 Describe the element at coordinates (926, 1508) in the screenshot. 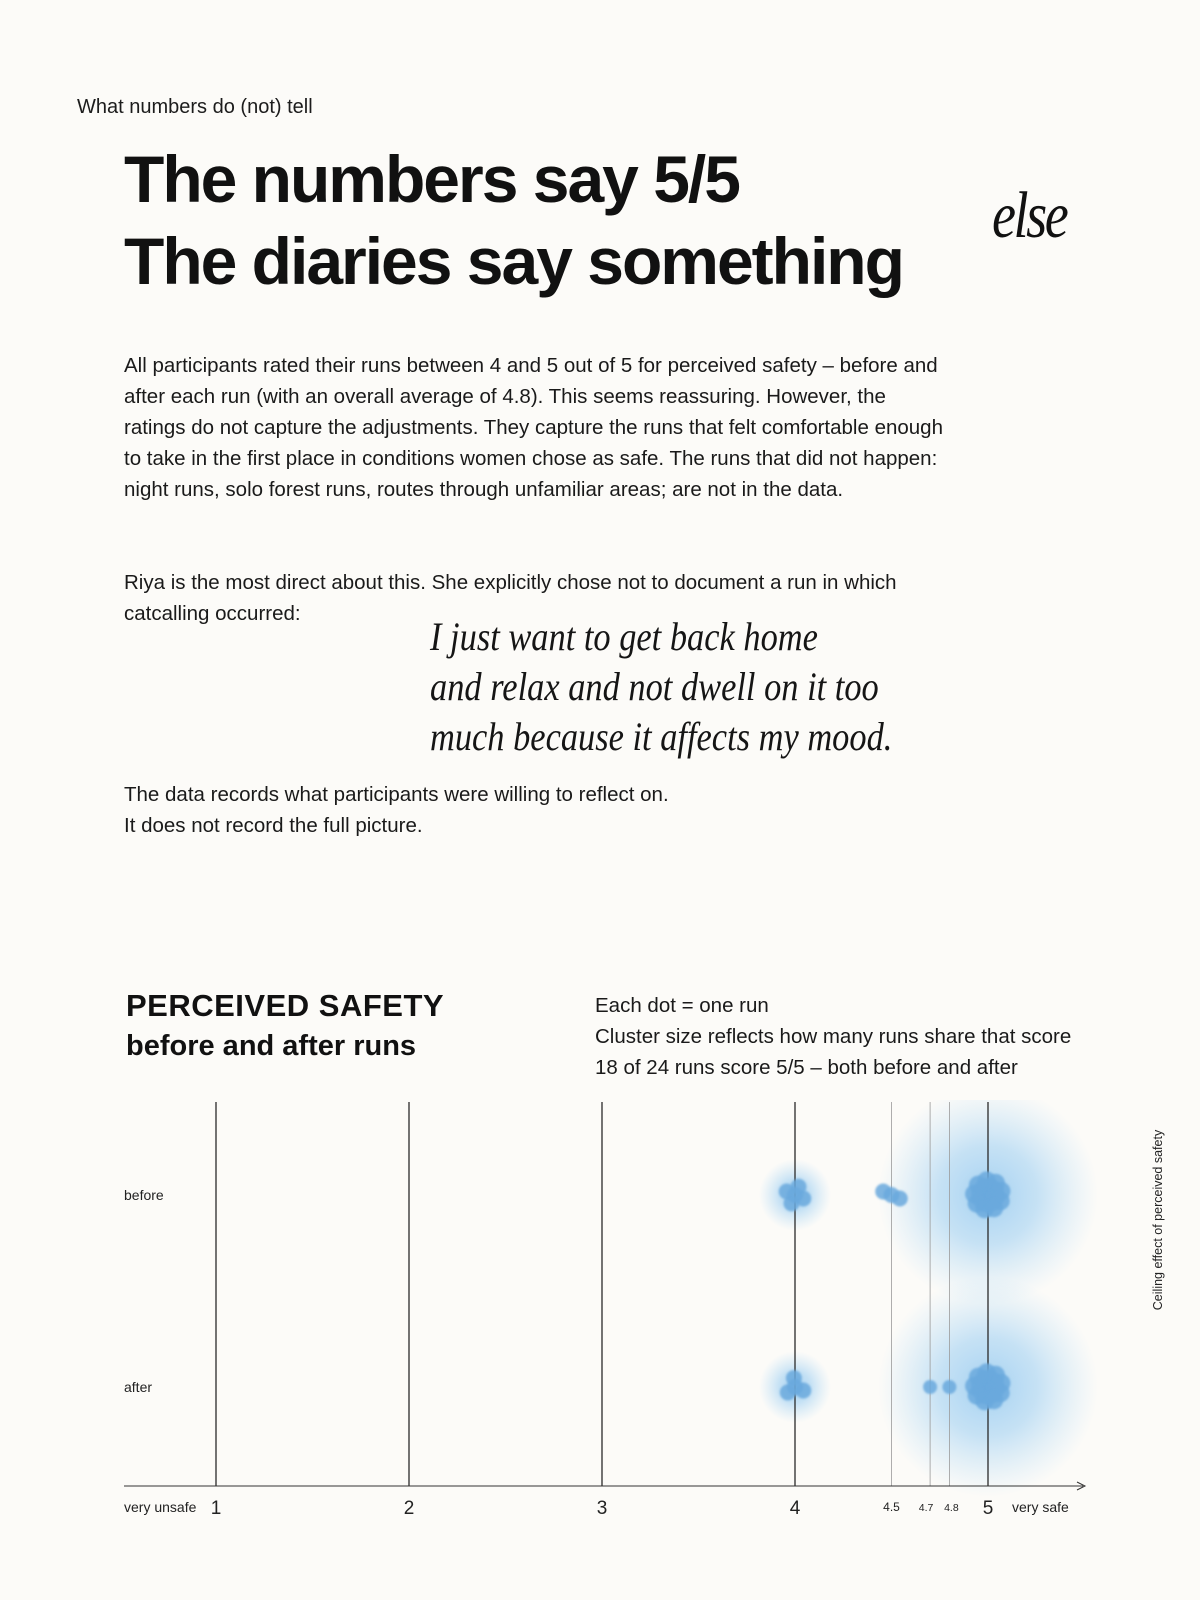

I see `minor-tick-label-4-7: 4.7` at that location.